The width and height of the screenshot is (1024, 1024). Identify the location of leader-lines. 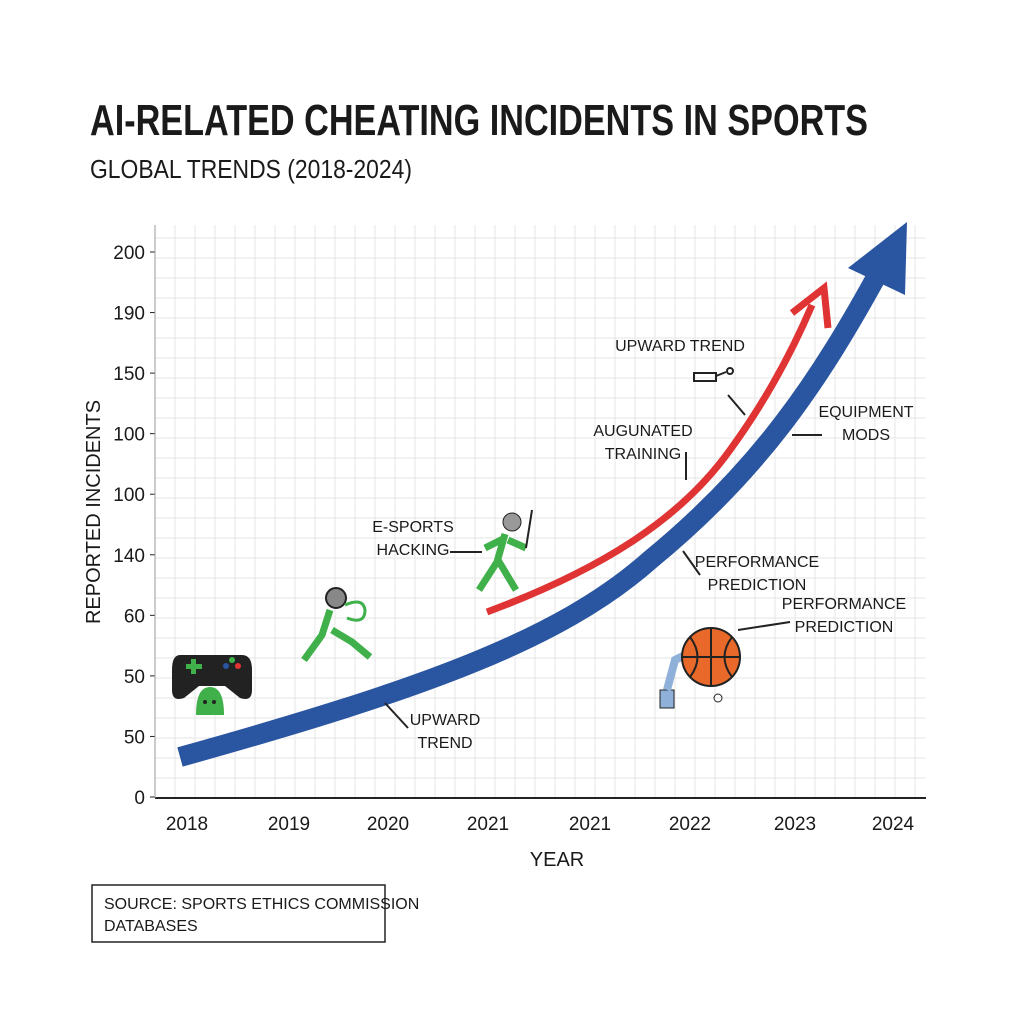
(603, 561).